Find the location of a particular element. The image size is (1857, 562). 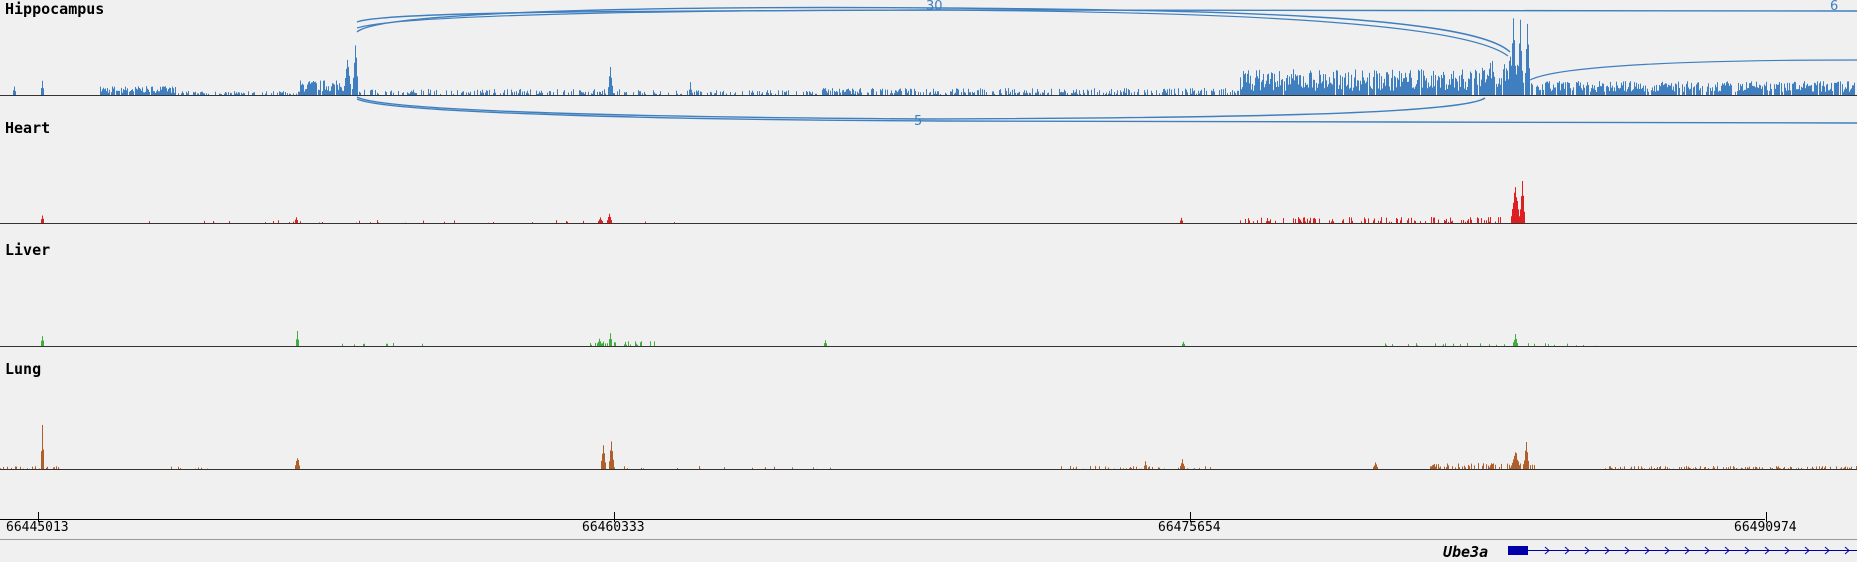

coordinate-label-3: 66475654 is located at coordinates (1189, 527).